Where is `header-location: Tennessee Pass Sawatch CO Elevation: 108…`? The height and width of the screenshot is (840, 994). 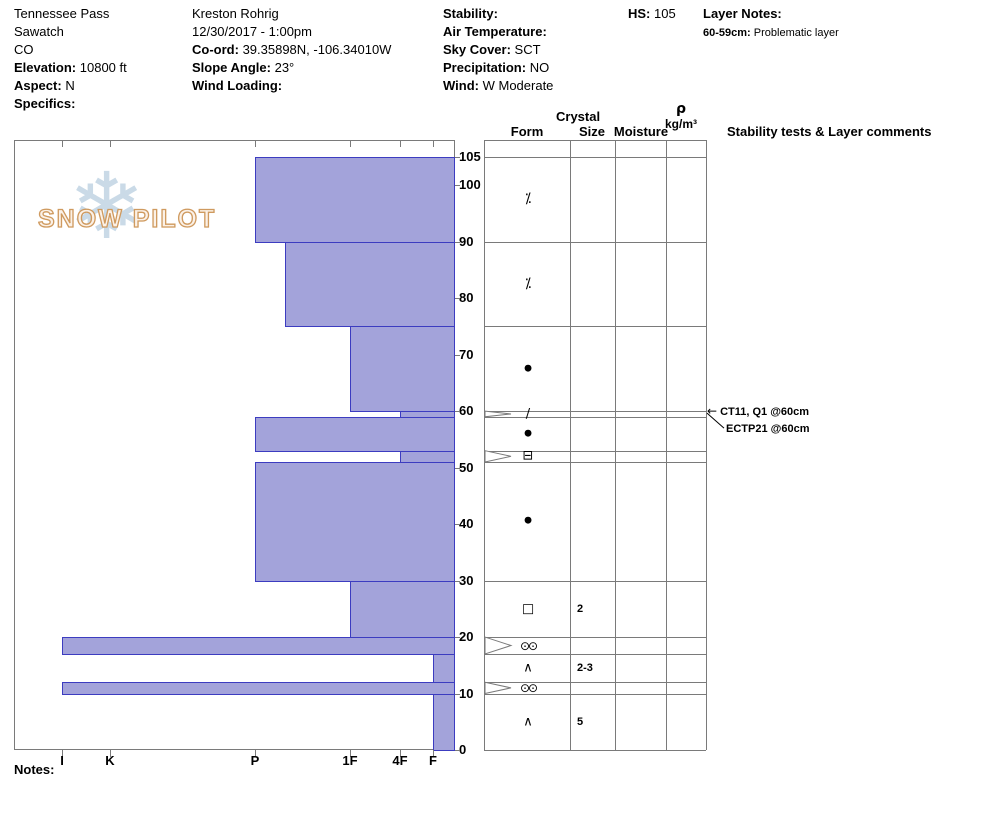 header-location: Tennessee Pass Sawatch CO Elevation: 108… is located at coordinates (70, 59).